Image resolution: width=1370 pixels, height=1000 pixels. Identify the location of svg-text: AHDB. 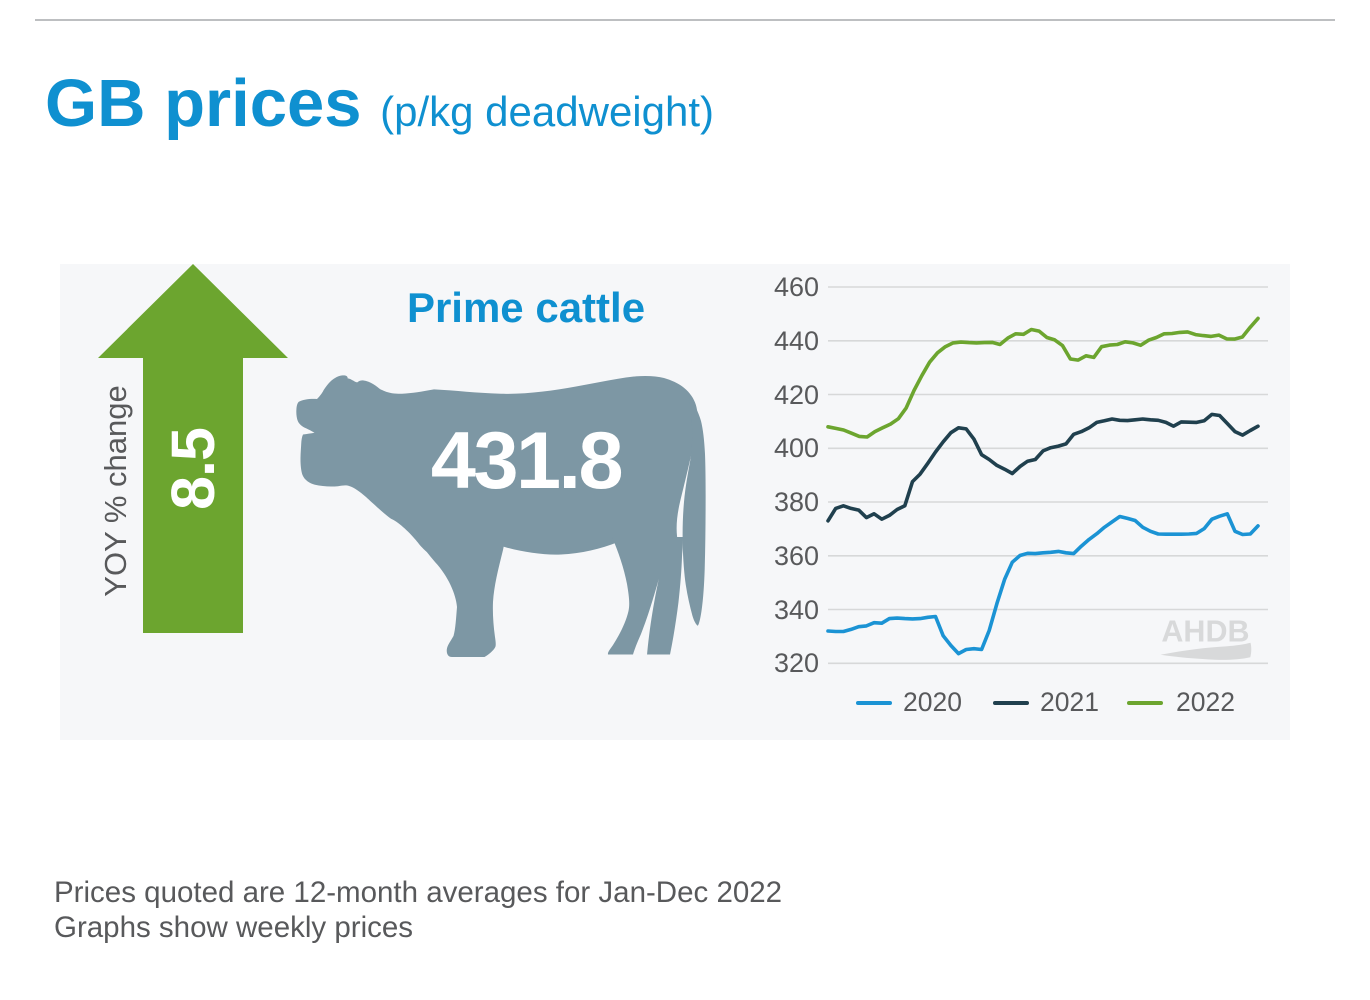
(1205, 632).